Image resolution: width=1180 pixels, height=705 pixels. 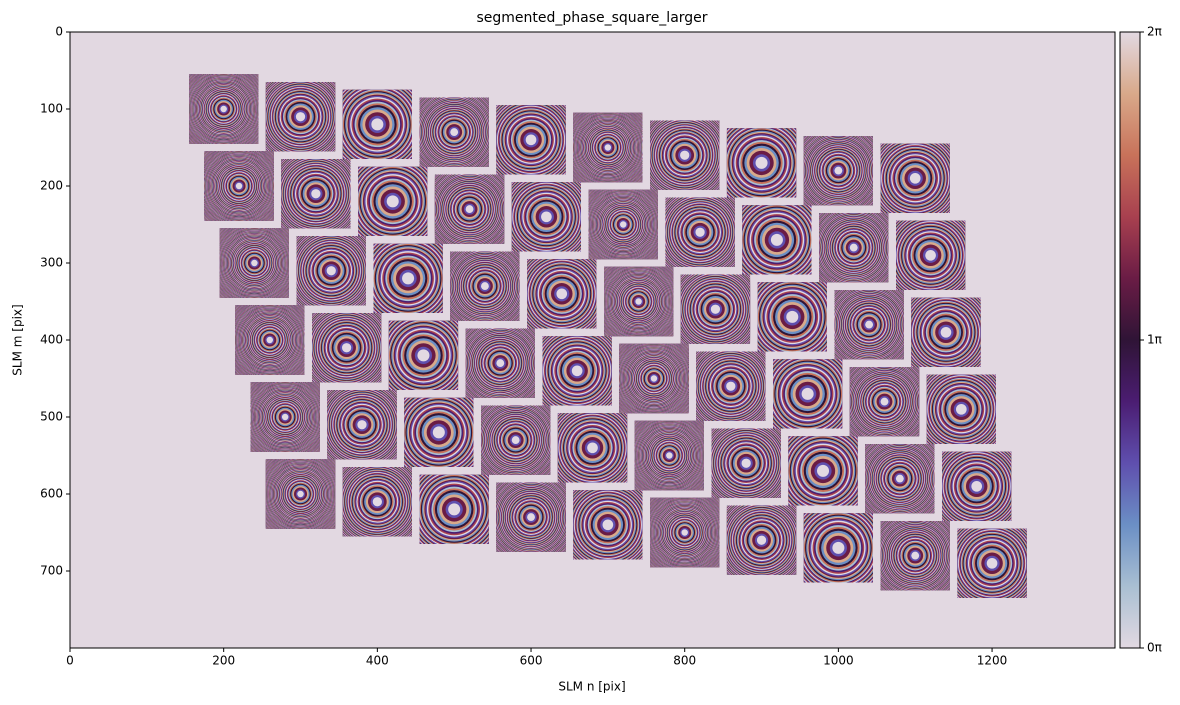 I want to click on y-tick-label: 700, so click(x=51, y=571).